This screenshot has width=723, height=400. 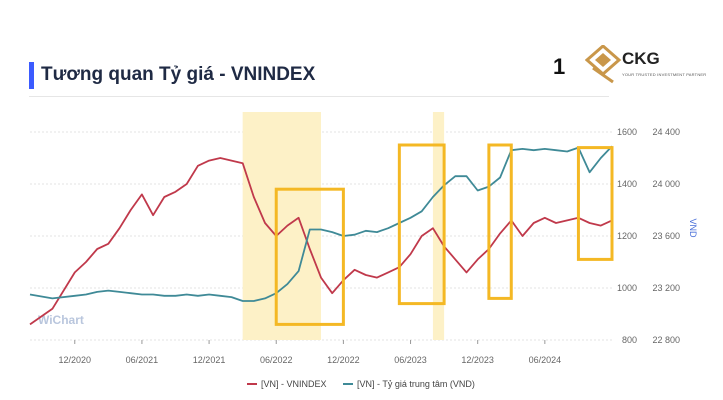 What do you see at coordinates (61, 320) in the screenshot?
I see `chart-watermark: WiChart` at bounding box center [61, 320].